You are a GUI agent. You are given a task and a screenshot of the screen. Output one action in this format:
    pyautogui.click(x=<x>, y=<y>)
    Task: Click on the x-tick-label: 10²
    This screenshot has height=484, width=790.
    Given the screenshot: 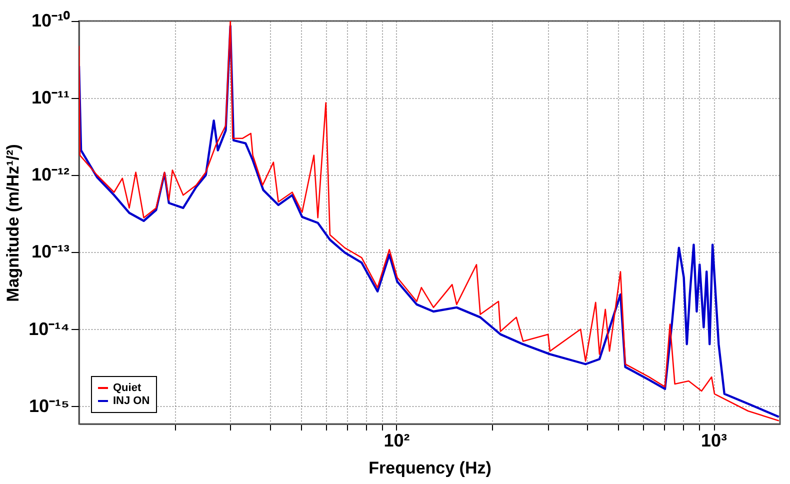 What is the action you would take?
    pyautogui.click(x=397, y=440)
    